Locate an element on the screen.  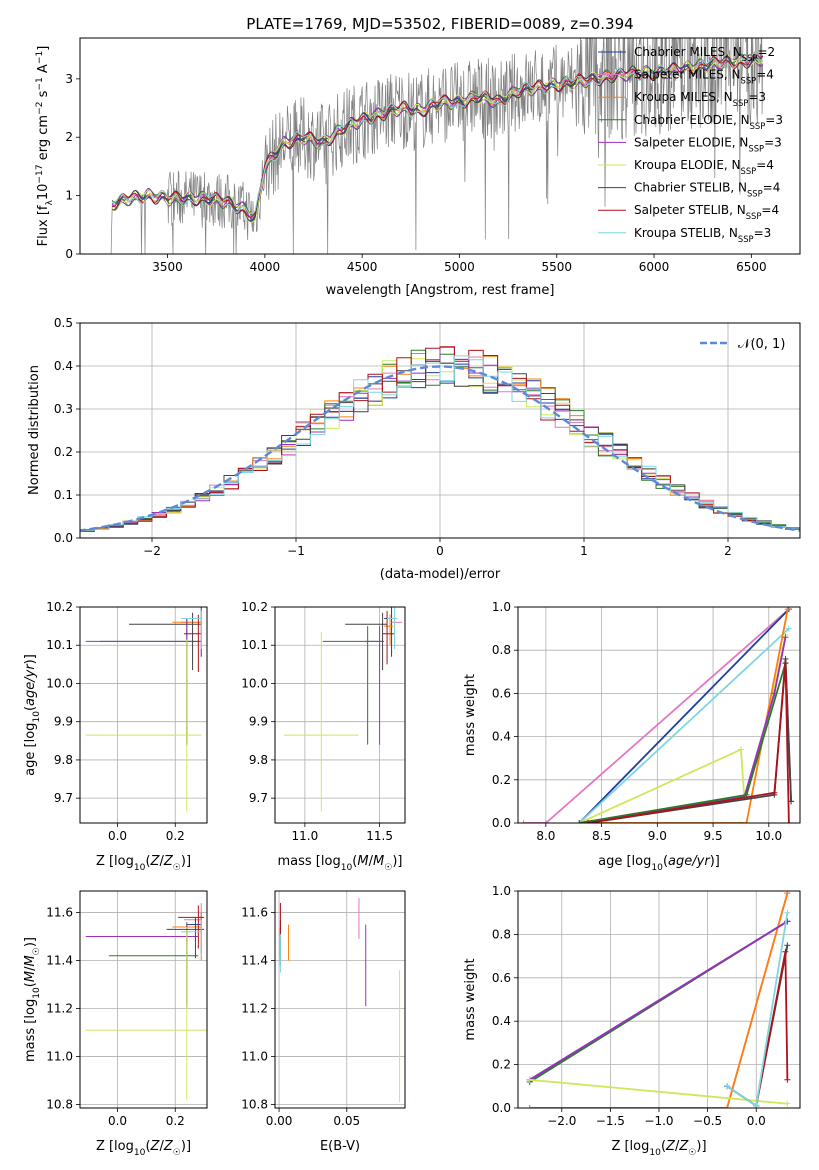
legend-entry: Salpeter ELODIE, NSSP=3 is located at coordinates (708, 144).